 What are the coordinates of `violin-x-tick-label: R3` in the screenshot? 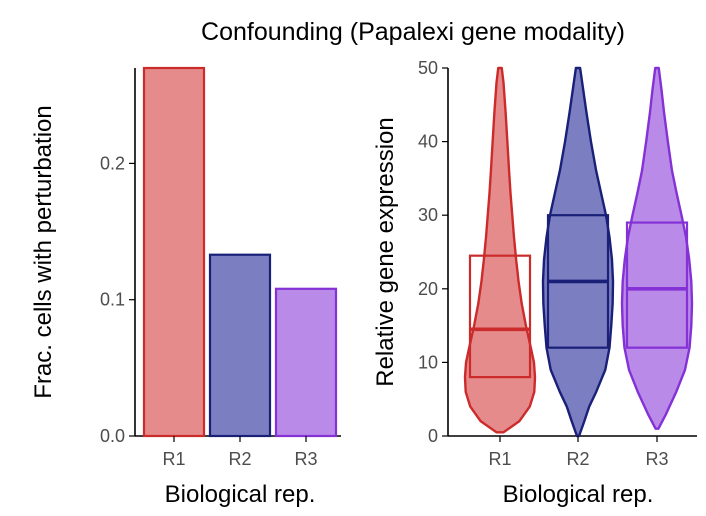 It's located at (656, 459).